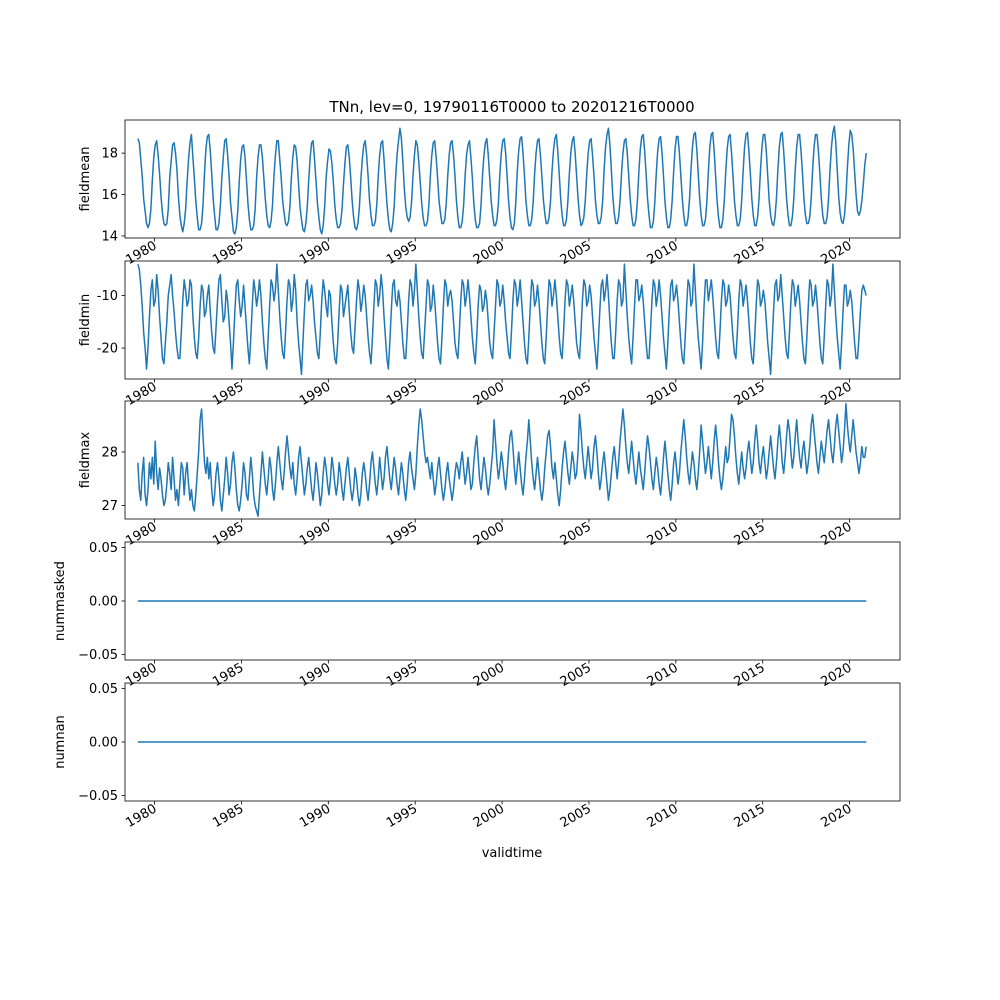 This screenshot has width=1000, height=1000. What do you see at coordinates (502, 180) in the screenshot?
I see `series-line-fieldmean` at bounding box center [502, 180].